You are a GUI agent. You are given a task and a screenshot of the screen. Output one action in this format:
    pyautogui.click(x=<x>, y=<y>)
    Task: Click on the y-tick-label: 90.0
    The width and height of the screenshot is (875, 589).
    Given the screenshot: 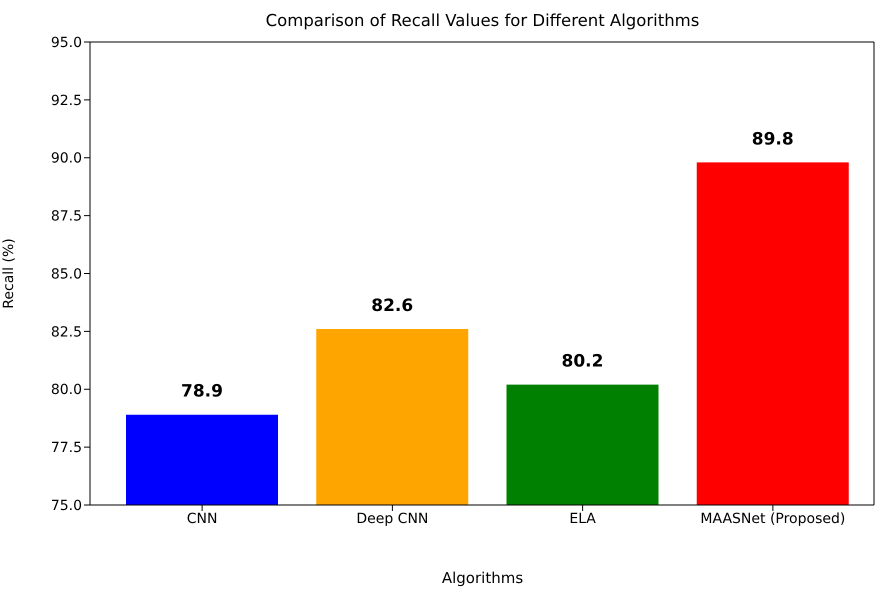 What is the action you would take?
    pyautogui.click(x=66, y=158)
    